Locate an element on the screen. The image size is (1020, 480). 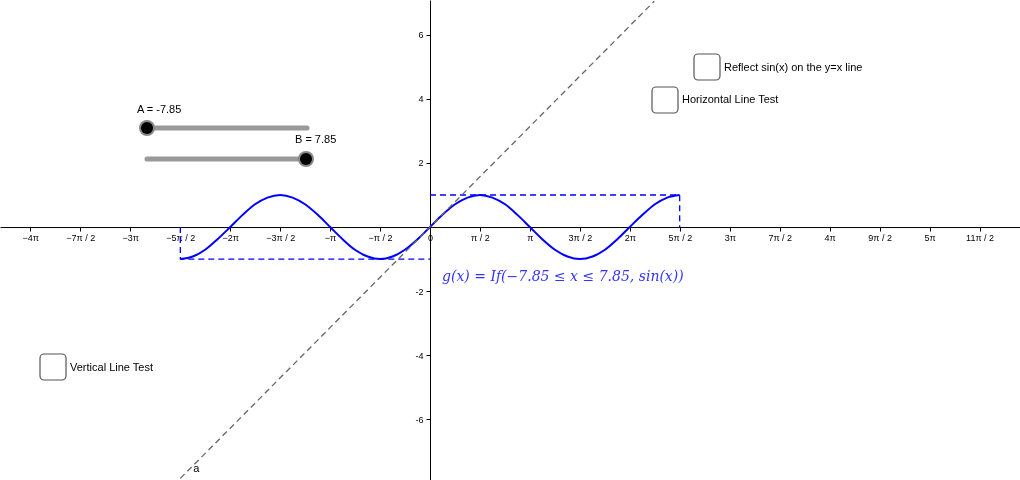
x-tick-label: π / 2 is located at coordinates (480, 237).